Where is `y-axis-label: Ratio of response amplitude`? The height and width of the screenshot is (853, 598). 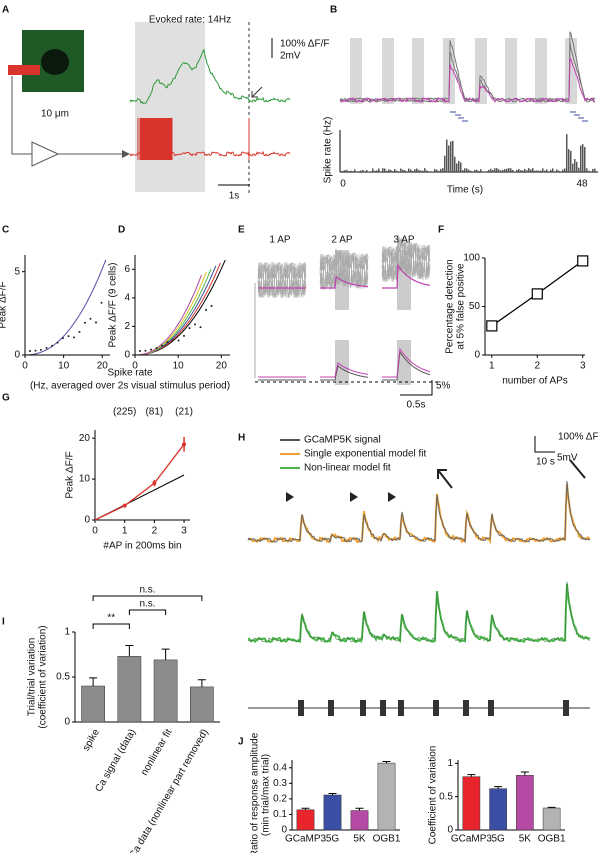 y-axis-label: Ratio of response amplitude is located at coordinates (255, 792).